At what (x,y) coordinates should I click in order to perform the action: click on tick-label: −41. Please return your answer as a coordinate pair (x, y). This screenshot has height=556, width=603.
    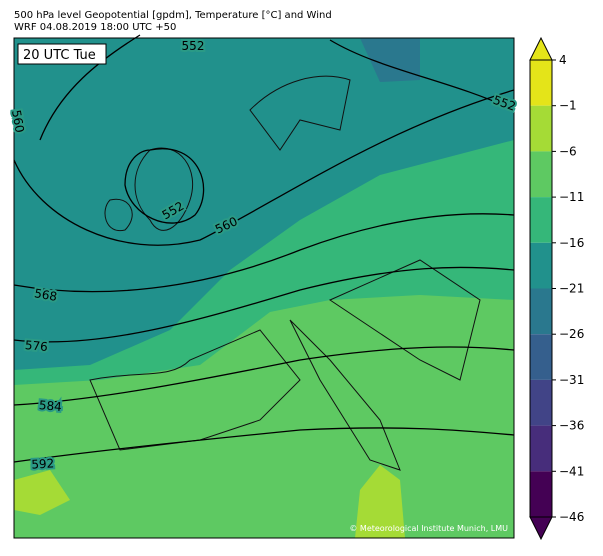
    Looking at the image, I should click on (571, 471).